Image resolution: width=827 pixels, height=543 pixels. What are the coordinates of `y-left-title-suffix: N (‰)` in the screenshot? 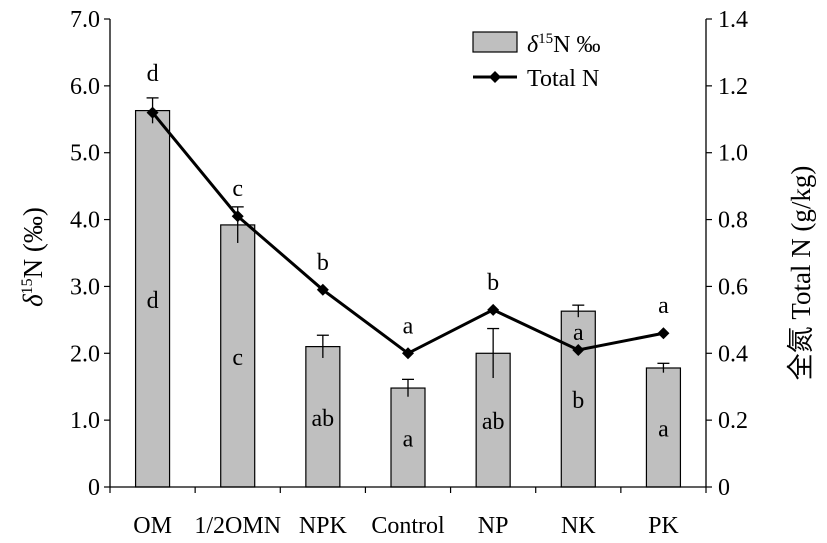 It's located at (33, 242).